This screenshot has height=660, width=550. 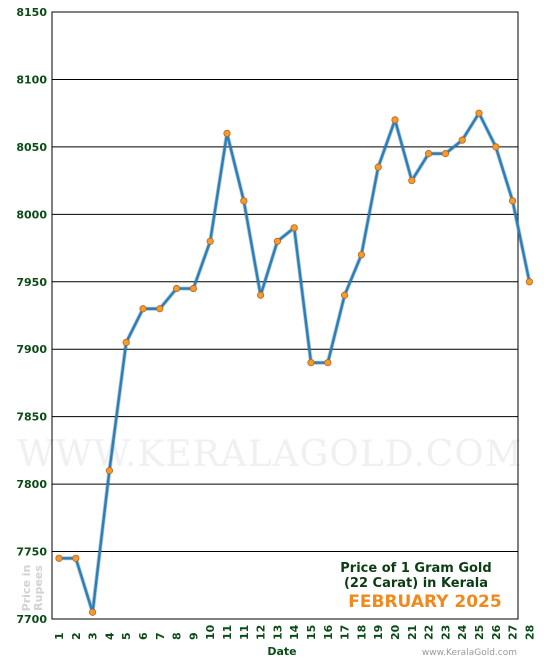 What do you see at coordinates (513, 632) in the screenshot?
I see `x-tick-28: 27` at bounding box center [513, 632].